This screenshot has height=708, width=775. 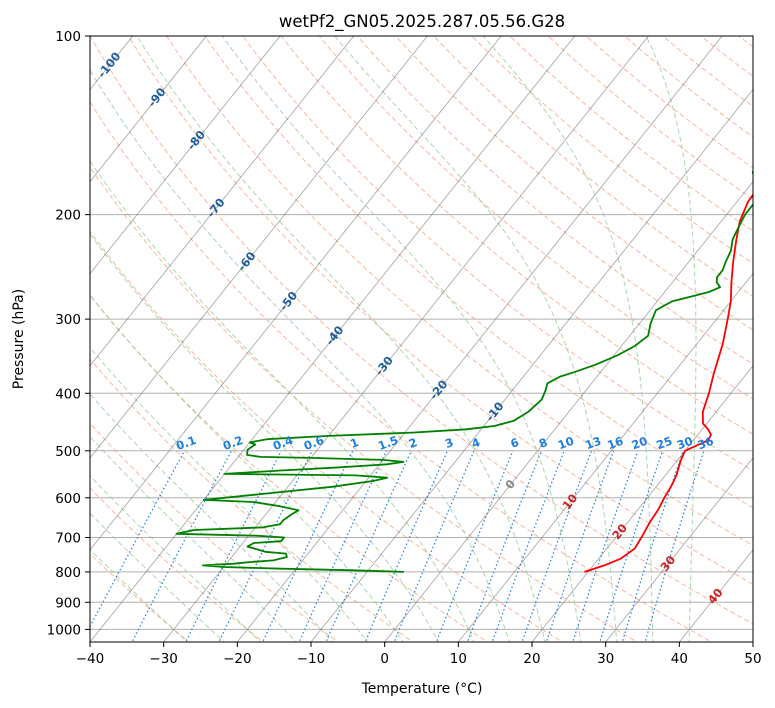 What do you see at coordinates (419, 654) in the screenshot?
I see `x-axis: −40 −30 −20 −10 0 10 20 30 40 50` at bounding box center [419, 654].